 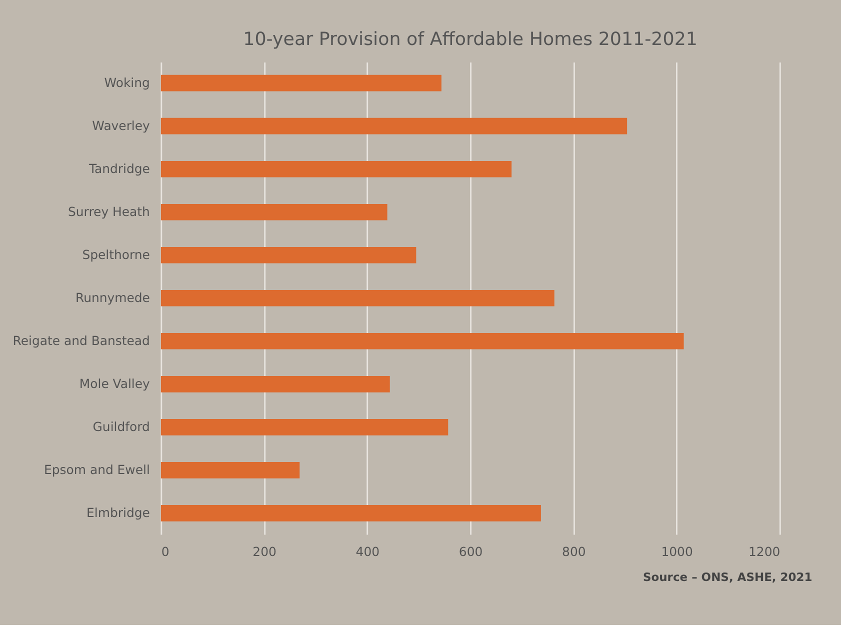 What do you see at coordinates (114, 383) in the screenshot?
I see `y-tick-label: Mole Valley` at bounding box center [114, 383].